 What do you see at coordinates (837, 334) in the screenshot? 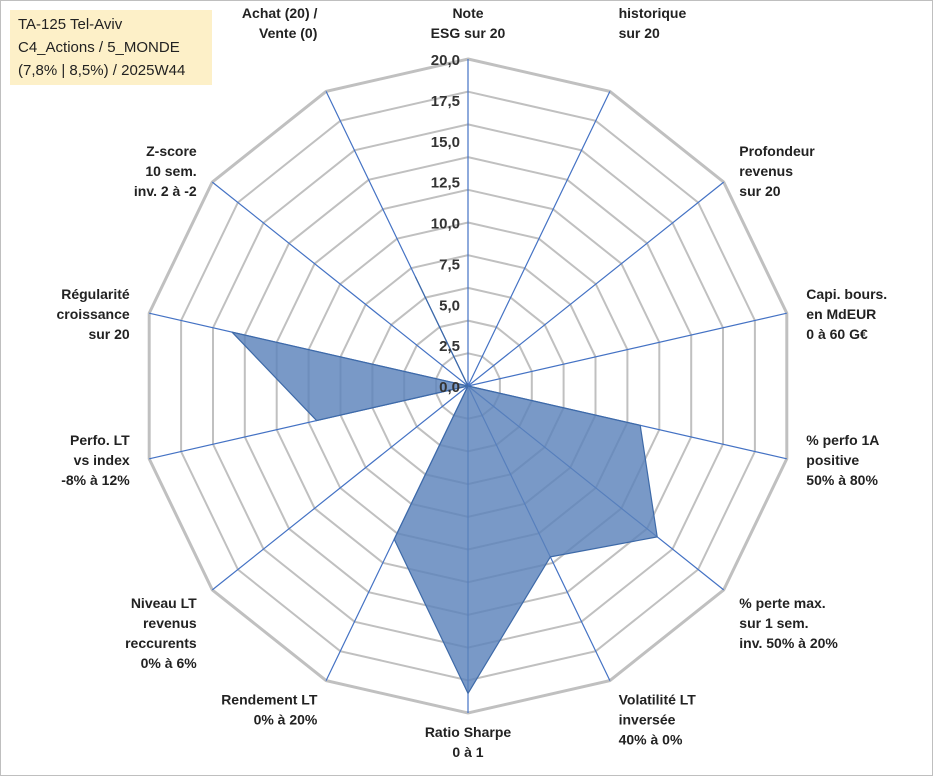
I see `axis-label-line: 0 à 60 G€` at bounding box center [837, 334].